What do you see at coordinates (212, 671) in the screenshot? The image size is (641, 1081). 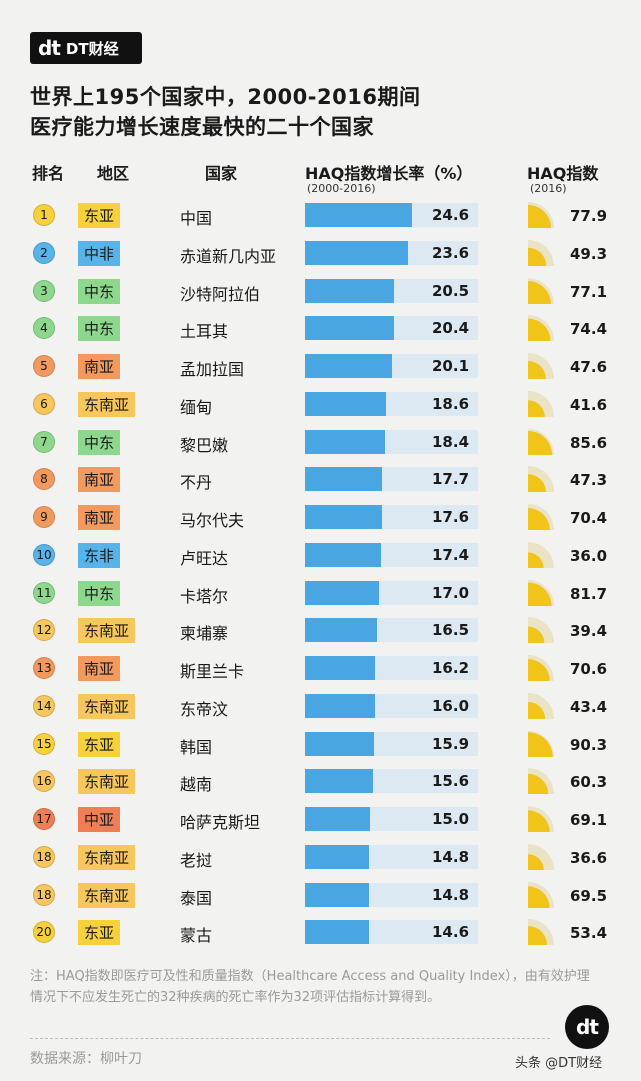 I see `country-name: 斯里兰卡` at bounding box center [212, 671].